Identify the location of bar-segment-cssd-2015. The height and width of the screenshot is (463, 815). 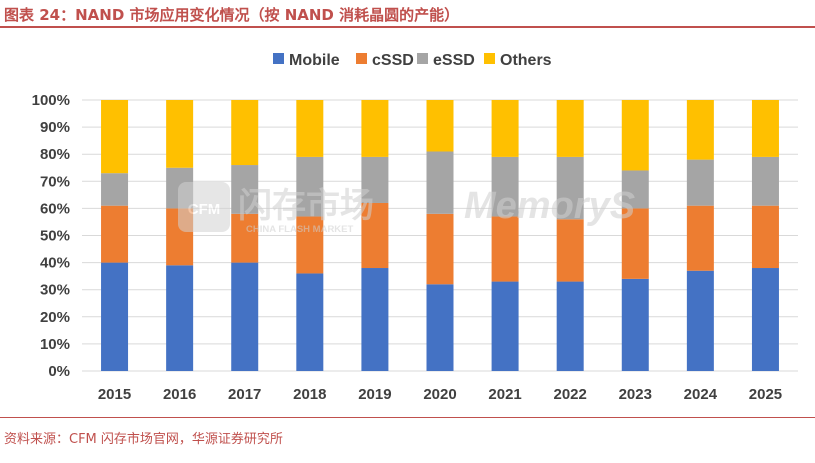
(115, 234).